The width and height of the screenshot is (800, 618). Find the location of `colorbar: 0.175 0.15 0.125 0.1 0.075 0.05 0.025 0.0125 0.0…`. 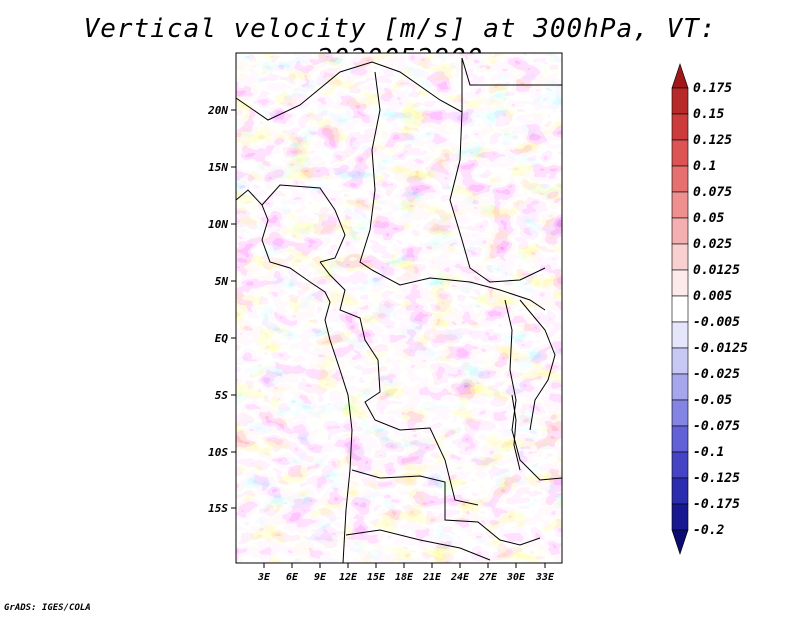

colorbar: 0.175 0.15 0.125 0.1 0.075 0.05 0.025 0.0125 0.0… is located at coordinates (709, 309).